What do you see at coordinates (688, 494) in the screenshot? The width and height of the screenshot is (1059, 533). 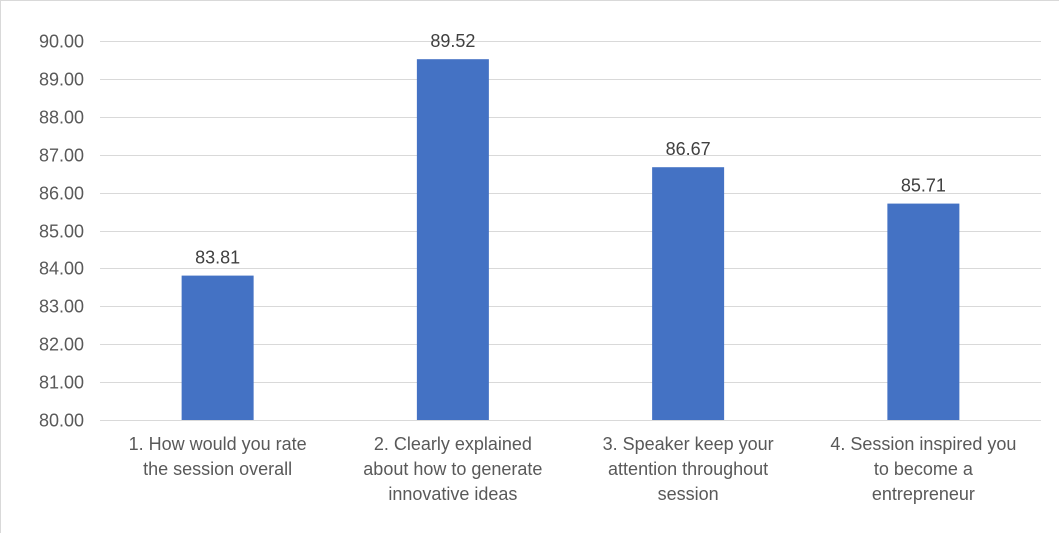 I see `x-category-label: session` at bounding box center [688, 494].